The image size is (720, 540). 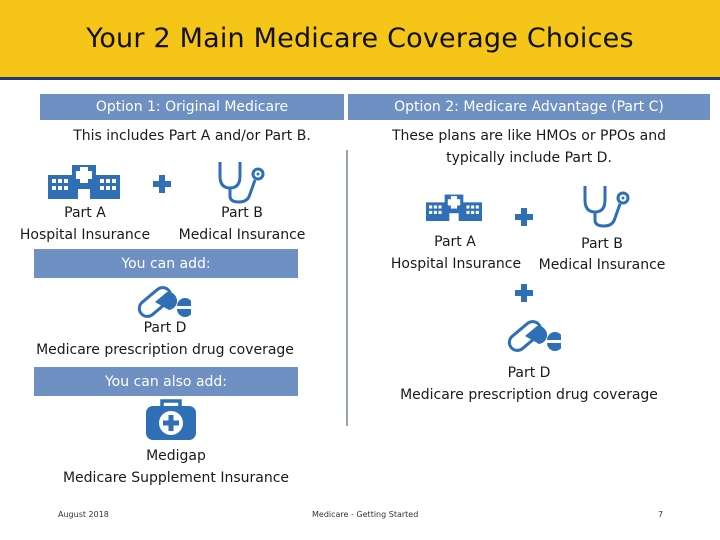 What do you see at coordinates (166, 263) in the screenshot?
I see `you-can-add-bar: You can add:` at bounding box center [166, 263].